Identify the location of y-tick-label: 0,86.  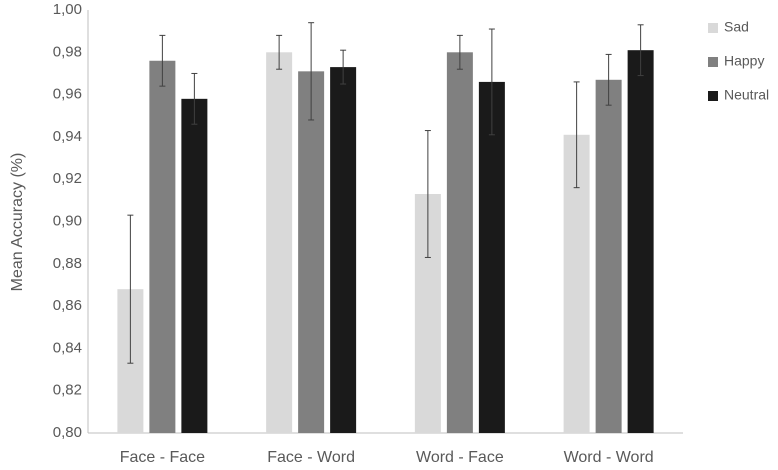
(67, 305).